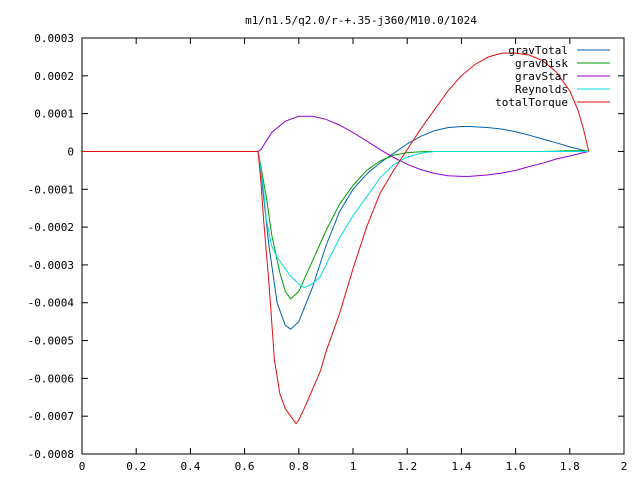 The width and height of the screenshot is (640, 480). Describe the element at coordinates (190, 466) in the screenshot. I see `x-tick-label: 0.4` at that location.